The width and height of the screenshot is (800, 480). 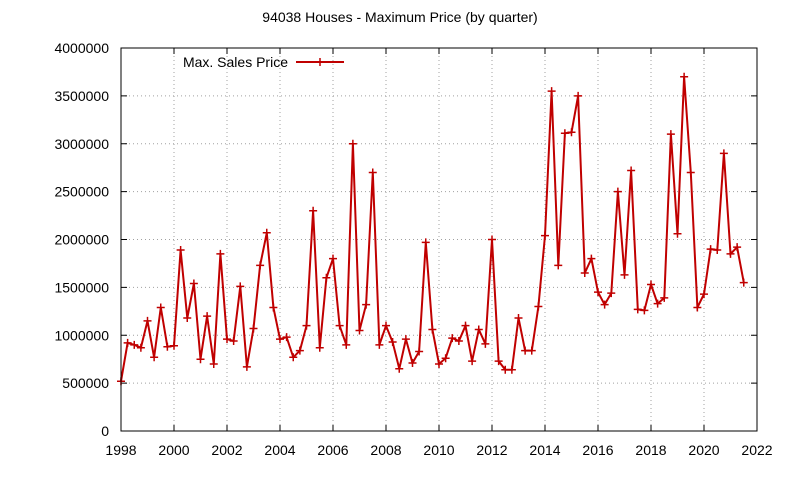 What do you see at coordinates (120, 450) in the screenshot?
I see `x-tick-label: 1998` at bounding box center [120, 450].